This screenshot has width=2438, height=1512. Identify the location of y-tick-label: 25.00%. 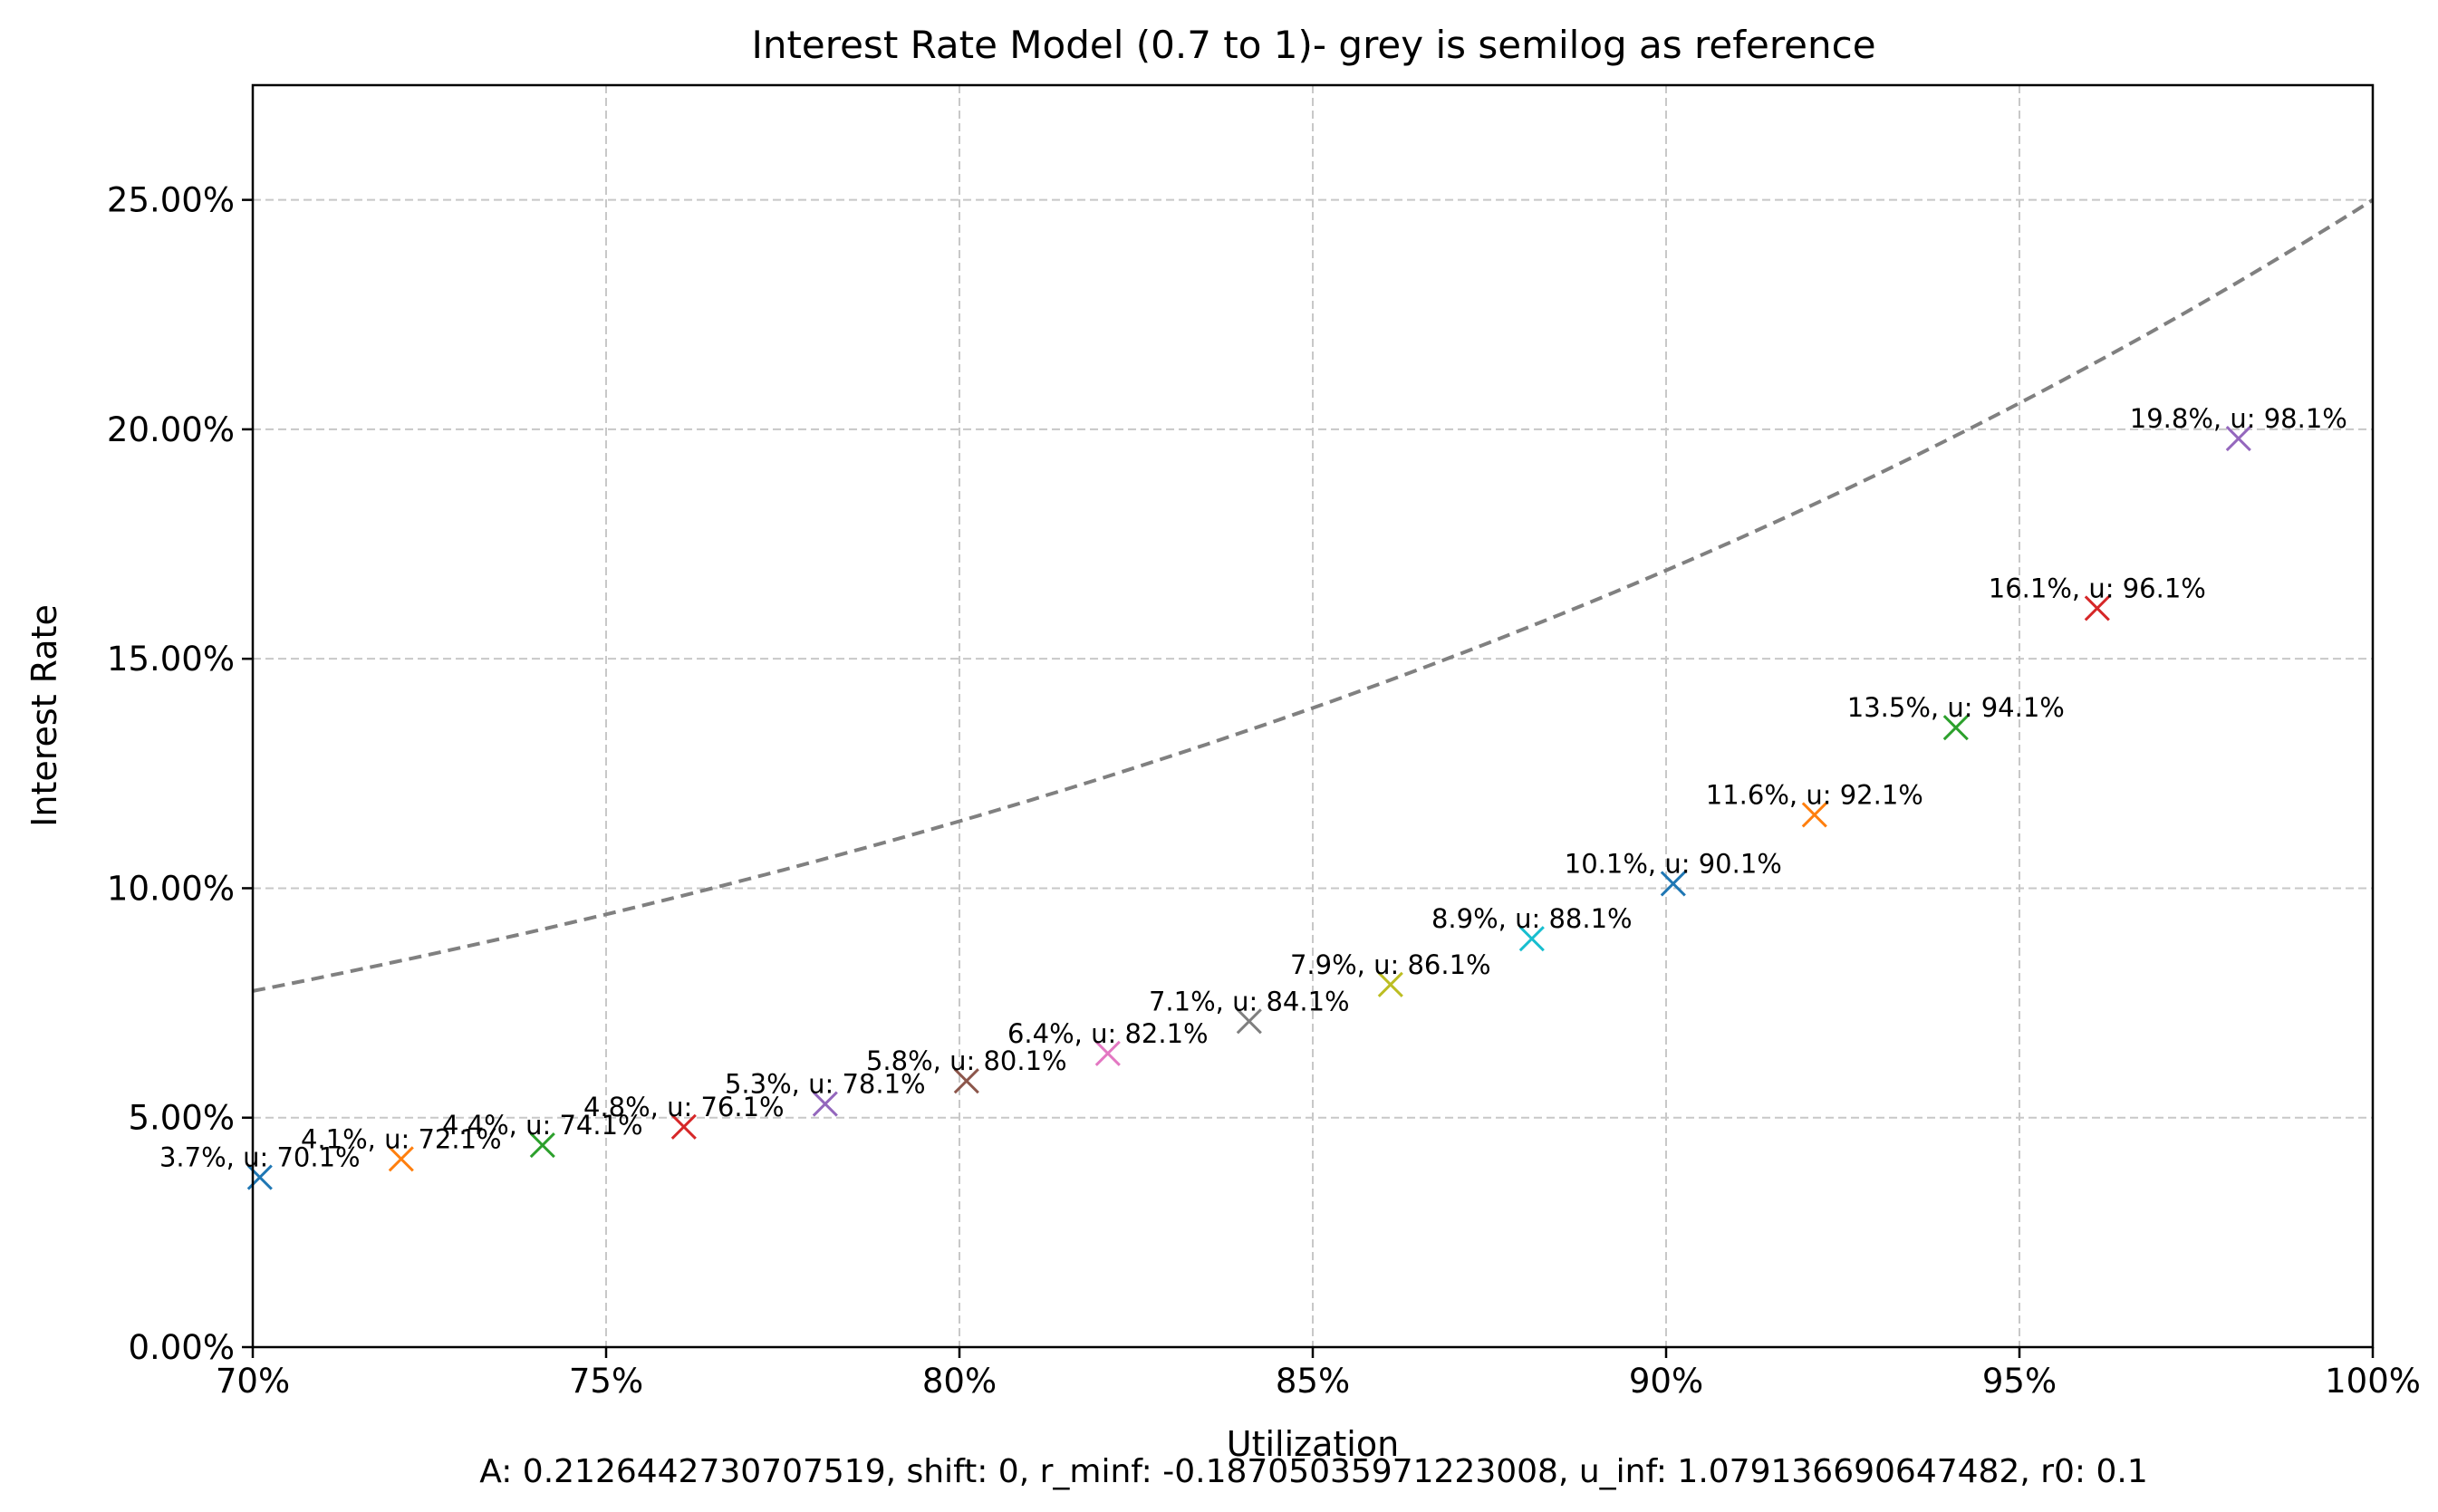
(171, 200).